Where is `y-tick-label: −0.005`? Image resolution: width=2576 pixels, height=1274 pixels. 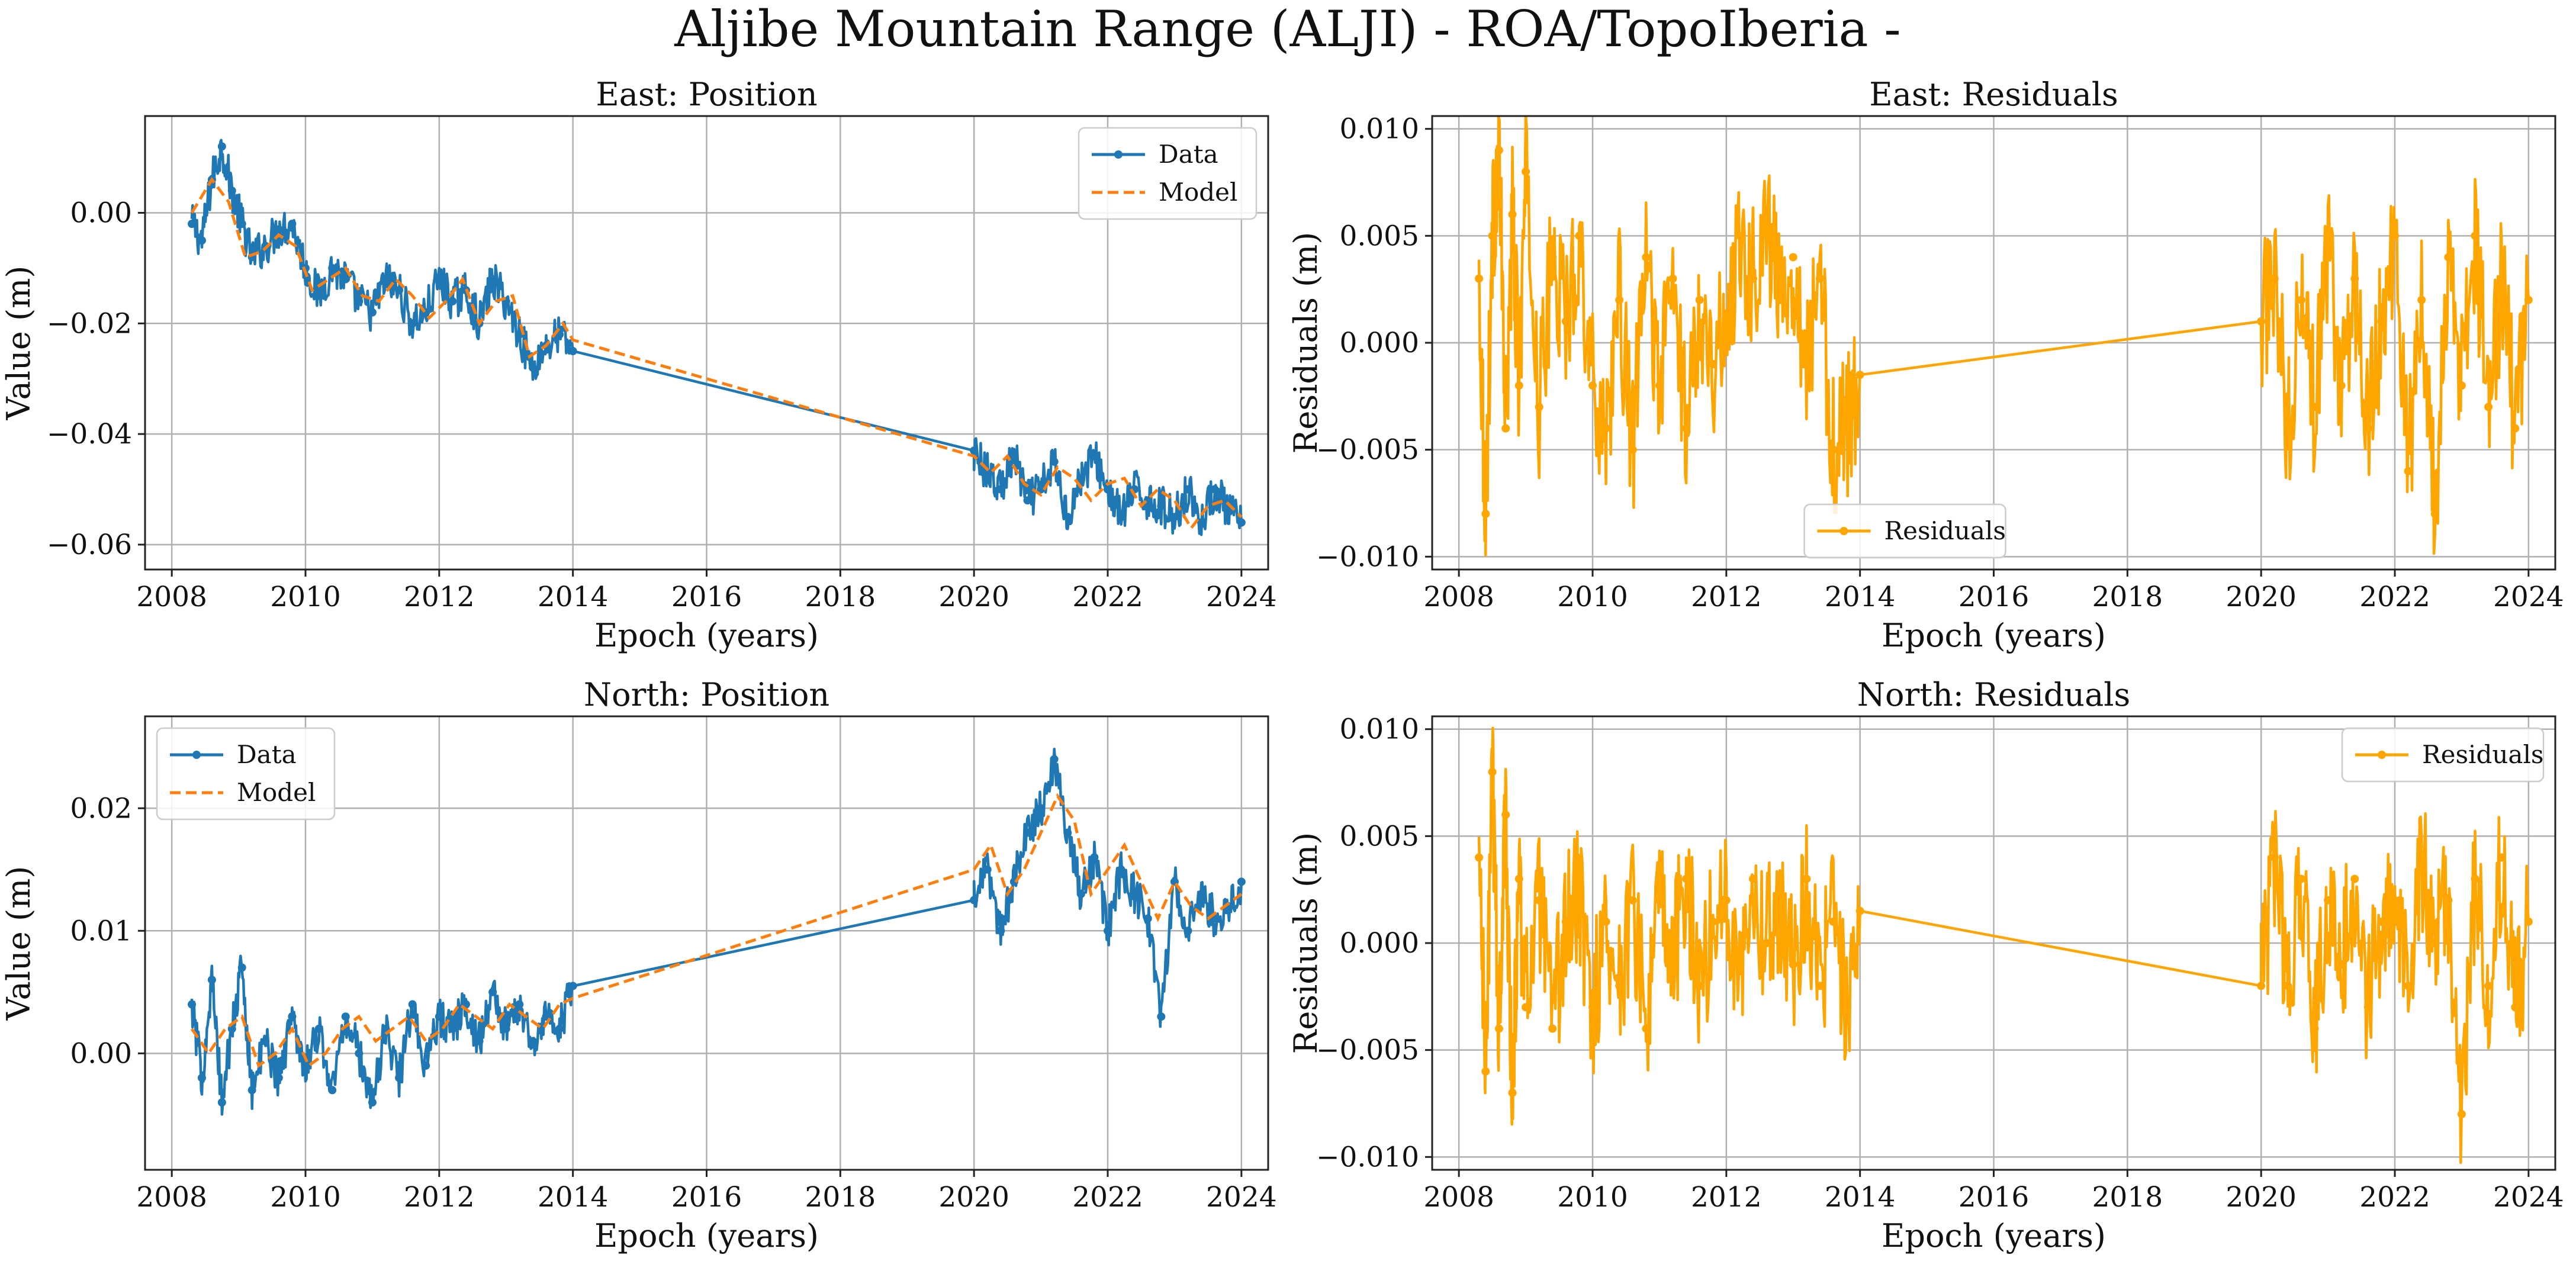
y-tick-label: −0.005 is located at coordinates (1368, 450).